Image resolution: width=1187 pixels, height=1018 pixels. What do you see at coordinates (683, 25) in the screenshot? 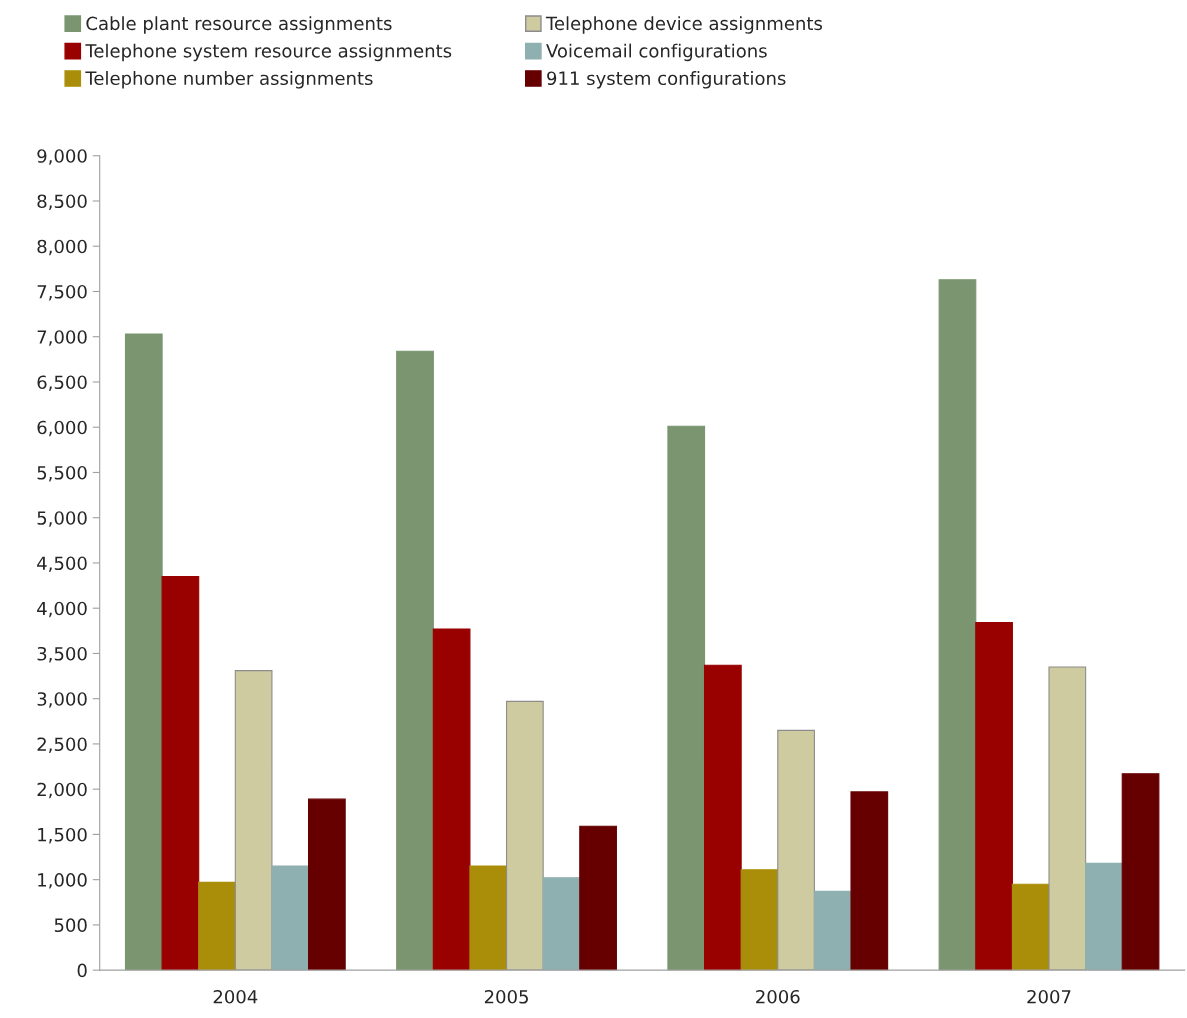
I see `legend-label: Telephone device assignments` at bounding box center [683, 25].